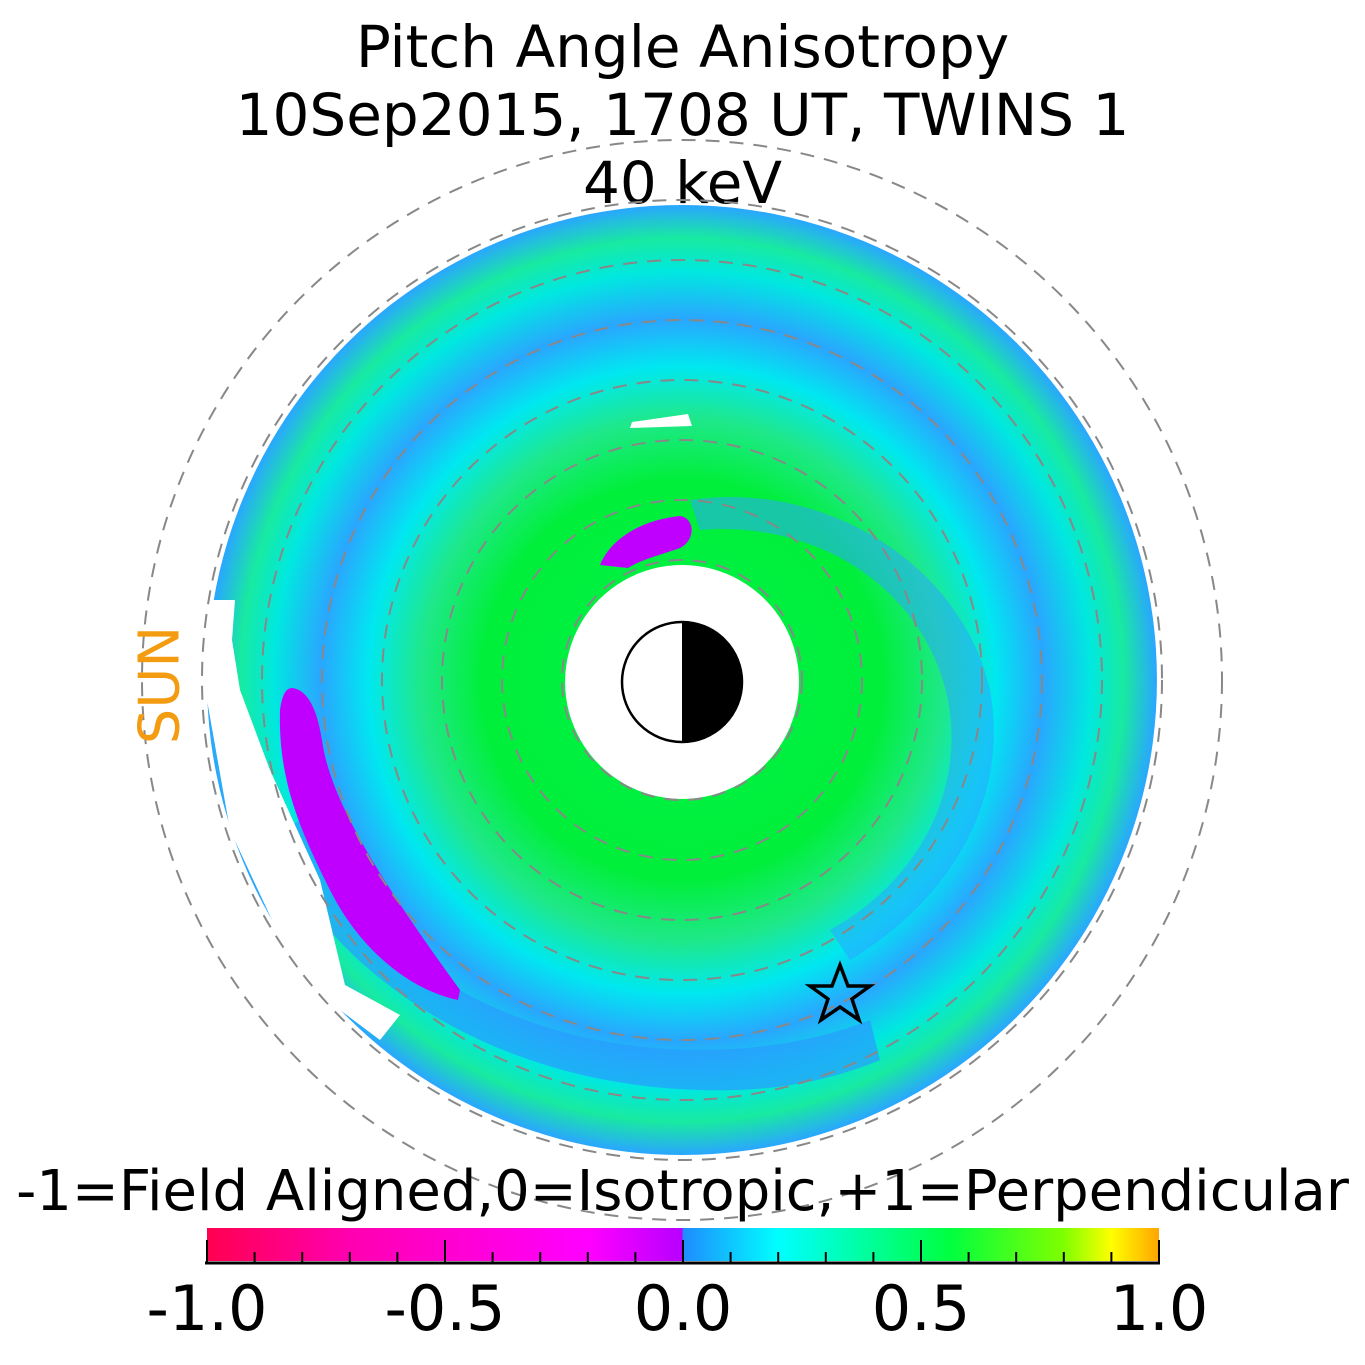 This screenshot has height=1365, width=1365. I want to click on colorbar-tick-label: 0.0, so click(683, 1308).